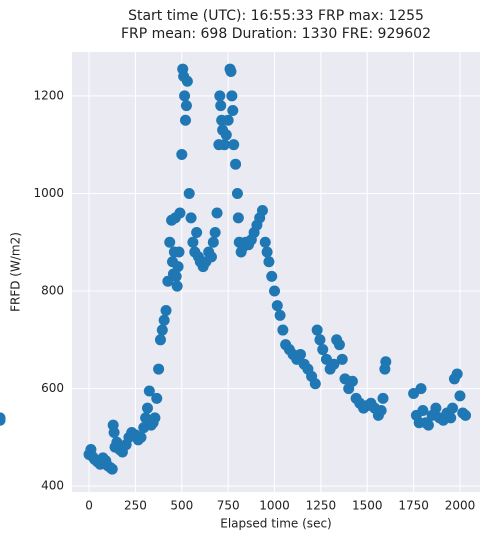 Image resolution: width=494 pixels, height=547 pixels. Describe the element at coordinates (274, 506) in the screenshot. I see `x-tick-label: 1000` at that location.